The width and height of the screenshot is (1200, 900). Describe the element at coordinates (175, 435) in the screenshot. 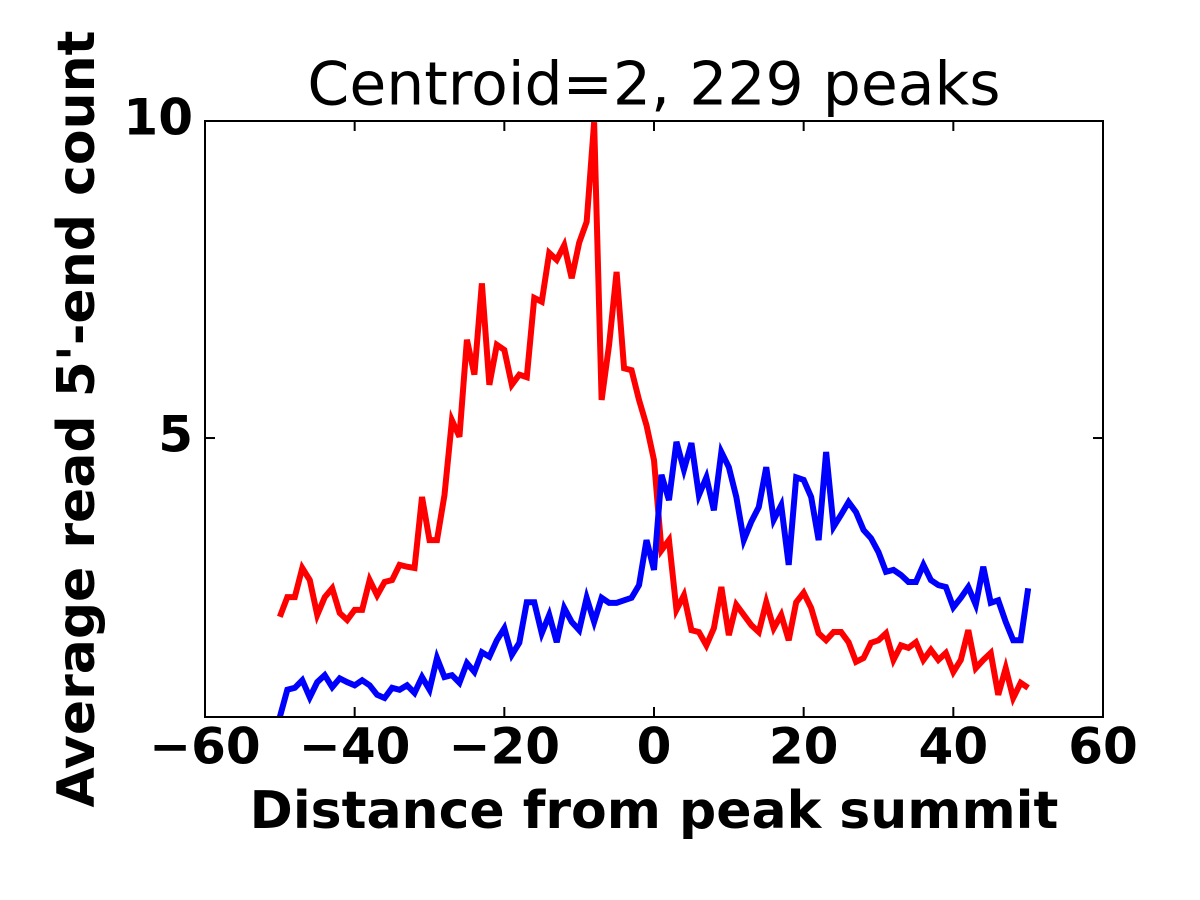

I see `y-tick-label: 5` at that location.